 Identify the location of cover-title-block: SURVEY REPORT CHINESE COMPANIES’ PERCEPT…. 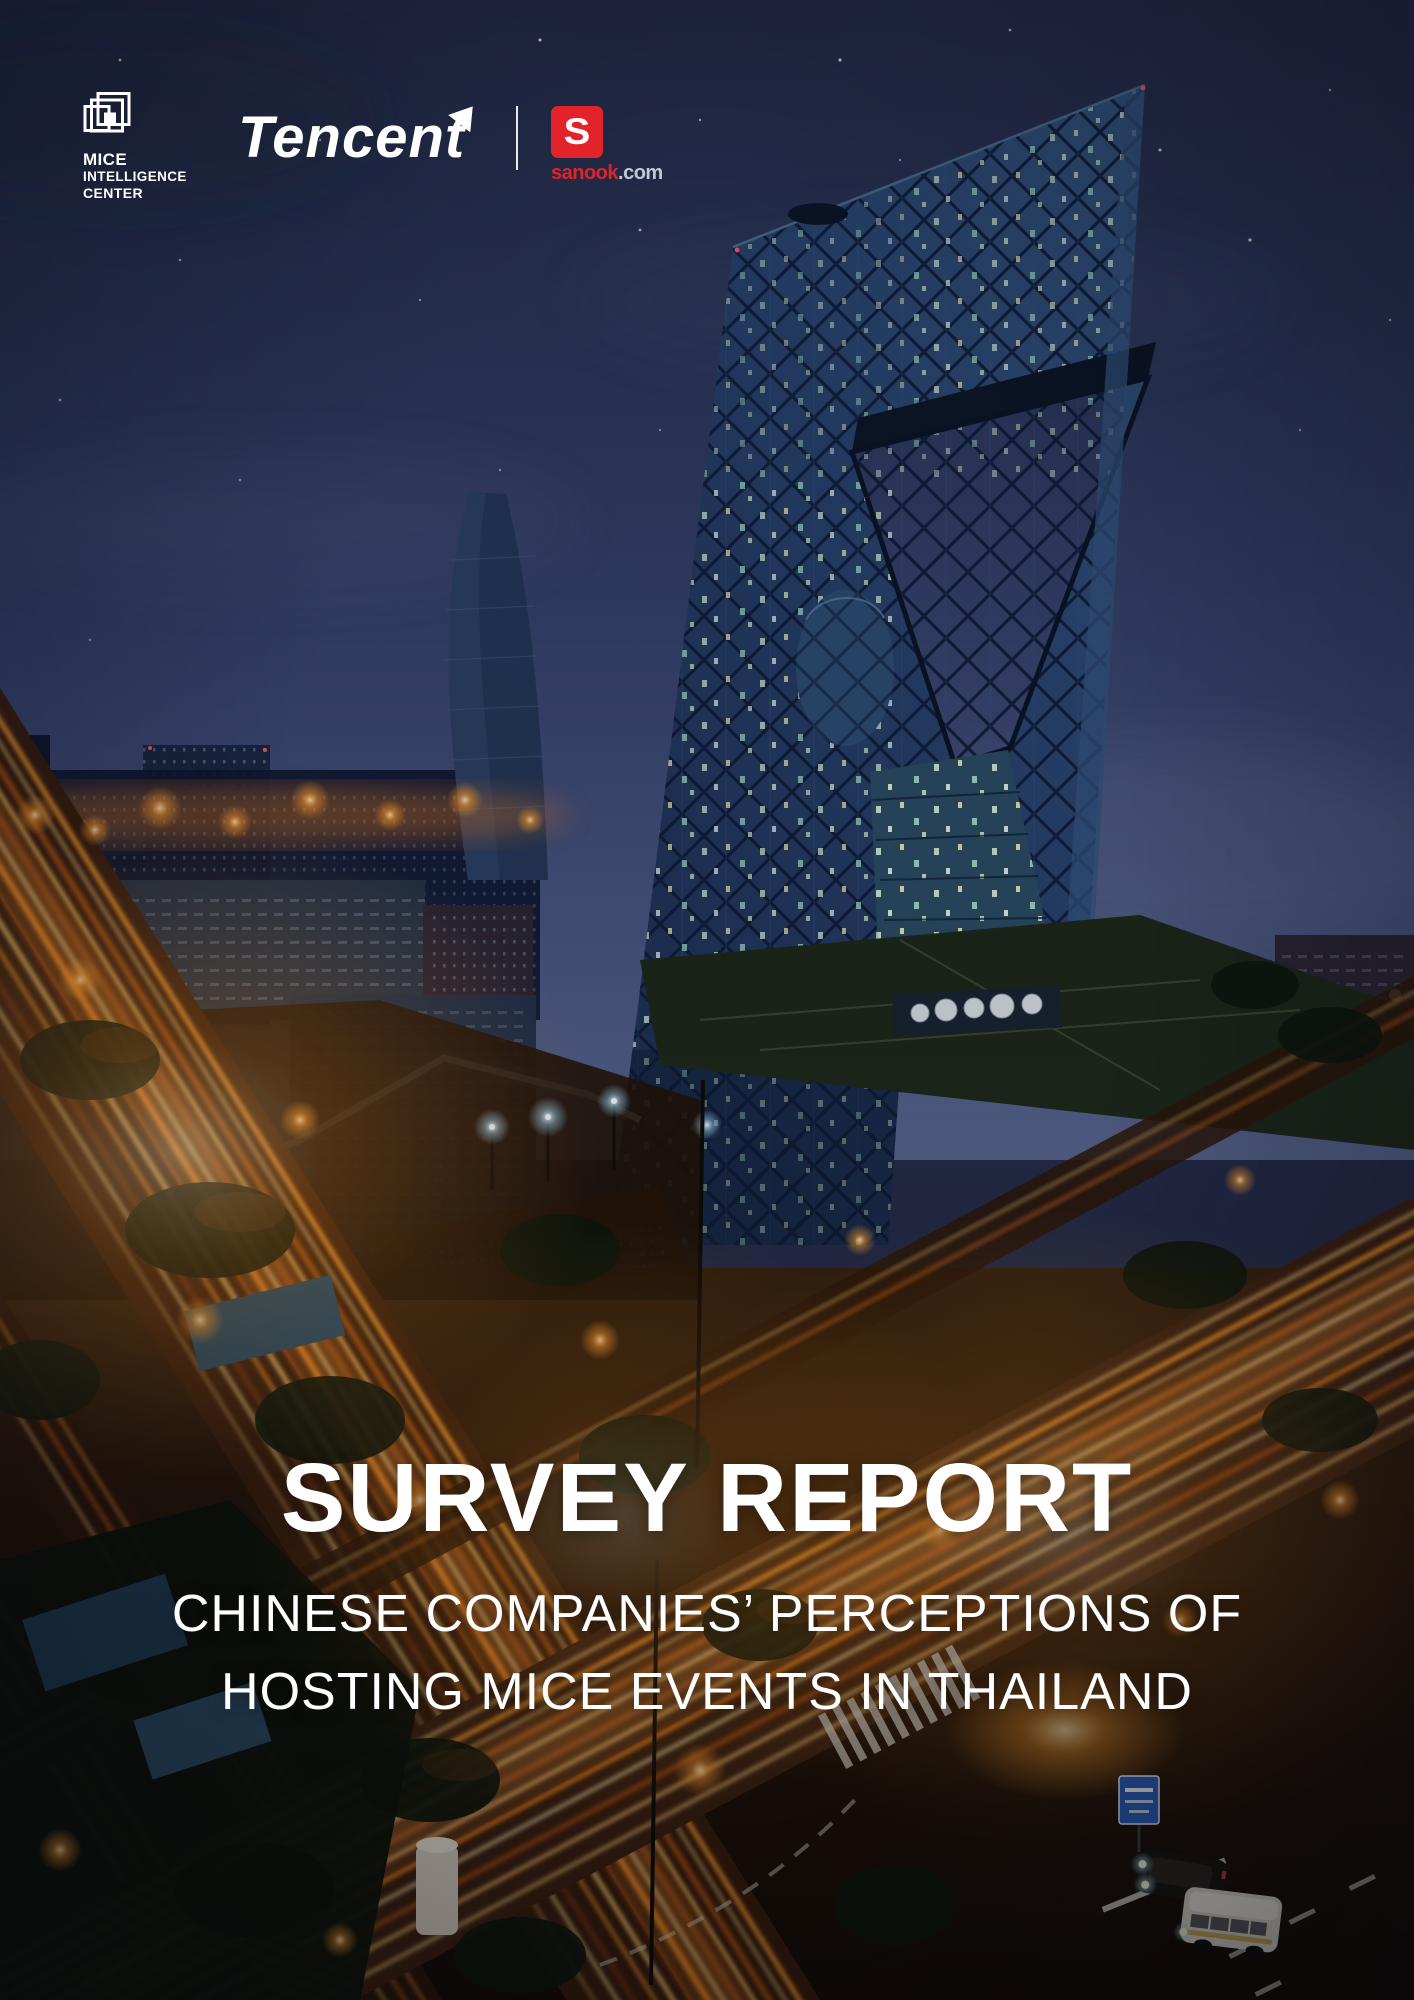
(707, 1589).